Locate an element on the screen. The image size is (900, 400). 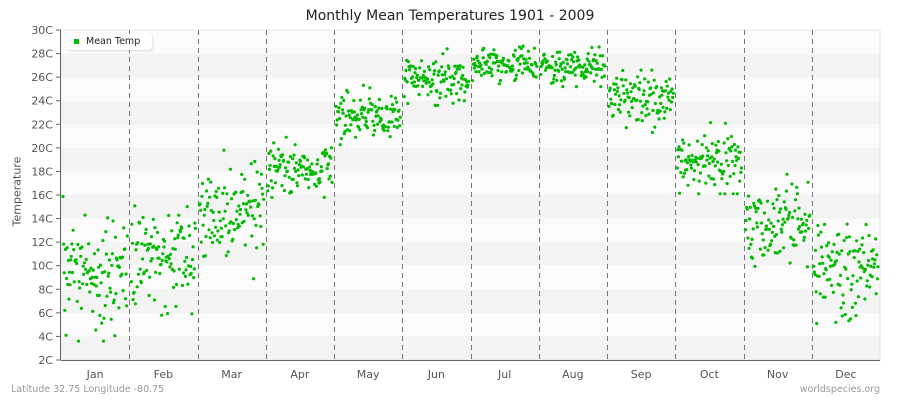
x-tick-label: Jan is located at coordinates (95, 374).